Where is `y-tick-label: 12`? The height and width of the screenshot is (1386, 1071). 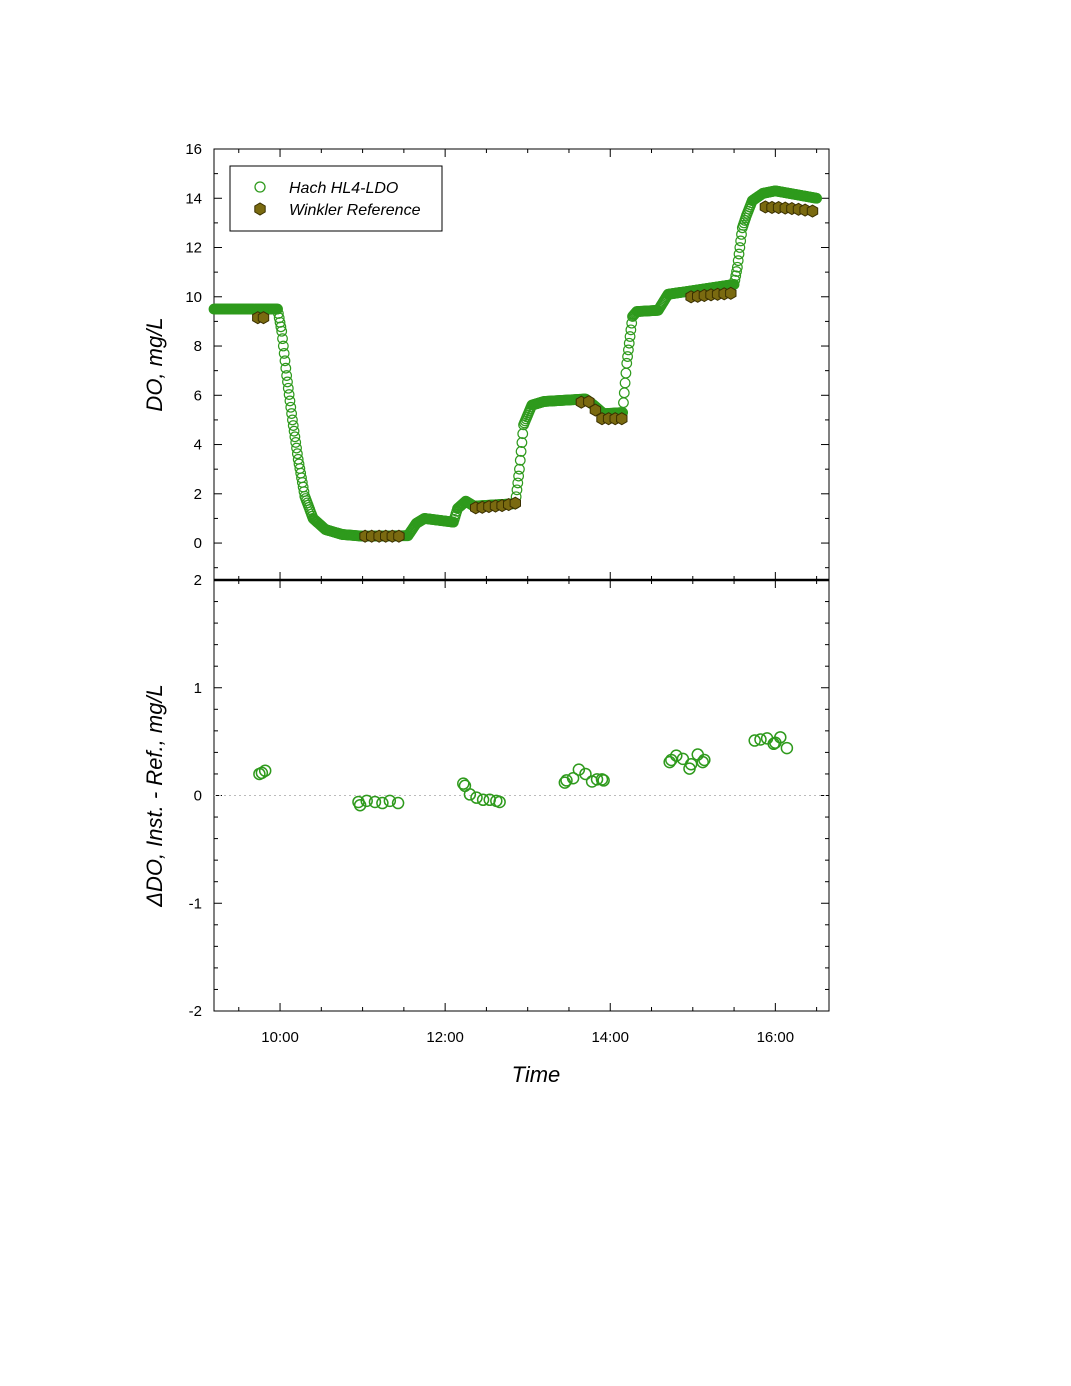 y-tick-label: 12 is located at coordinates (193, 248).